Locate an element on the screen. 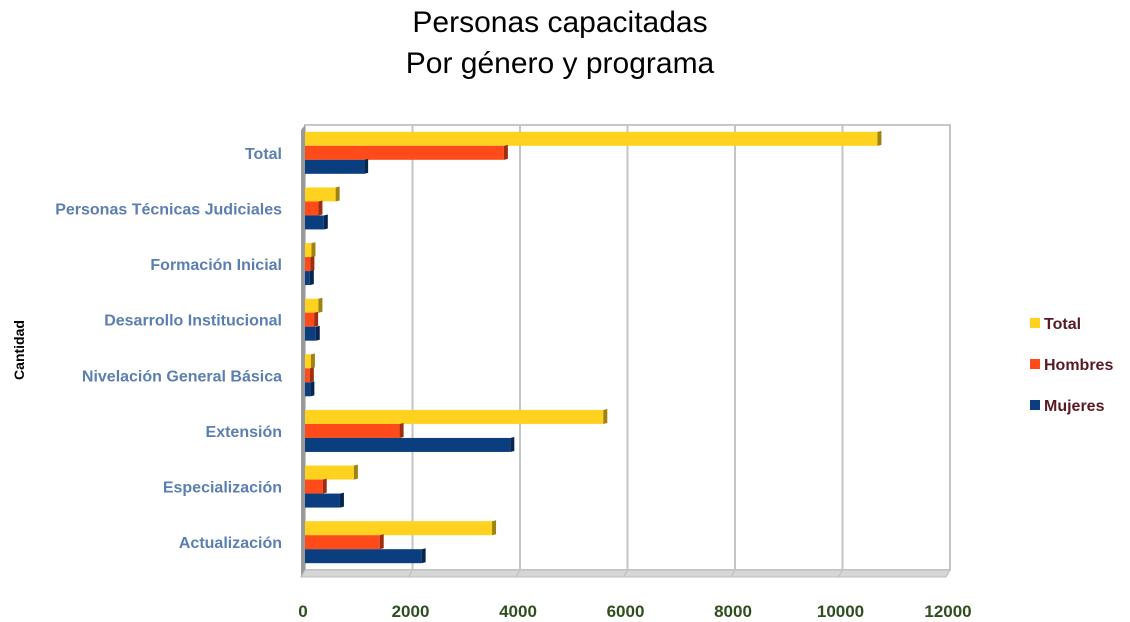 The height and width of the screenshot is (622, 1130). category-label: Formación Inicial is located at coordinates (216, 265).